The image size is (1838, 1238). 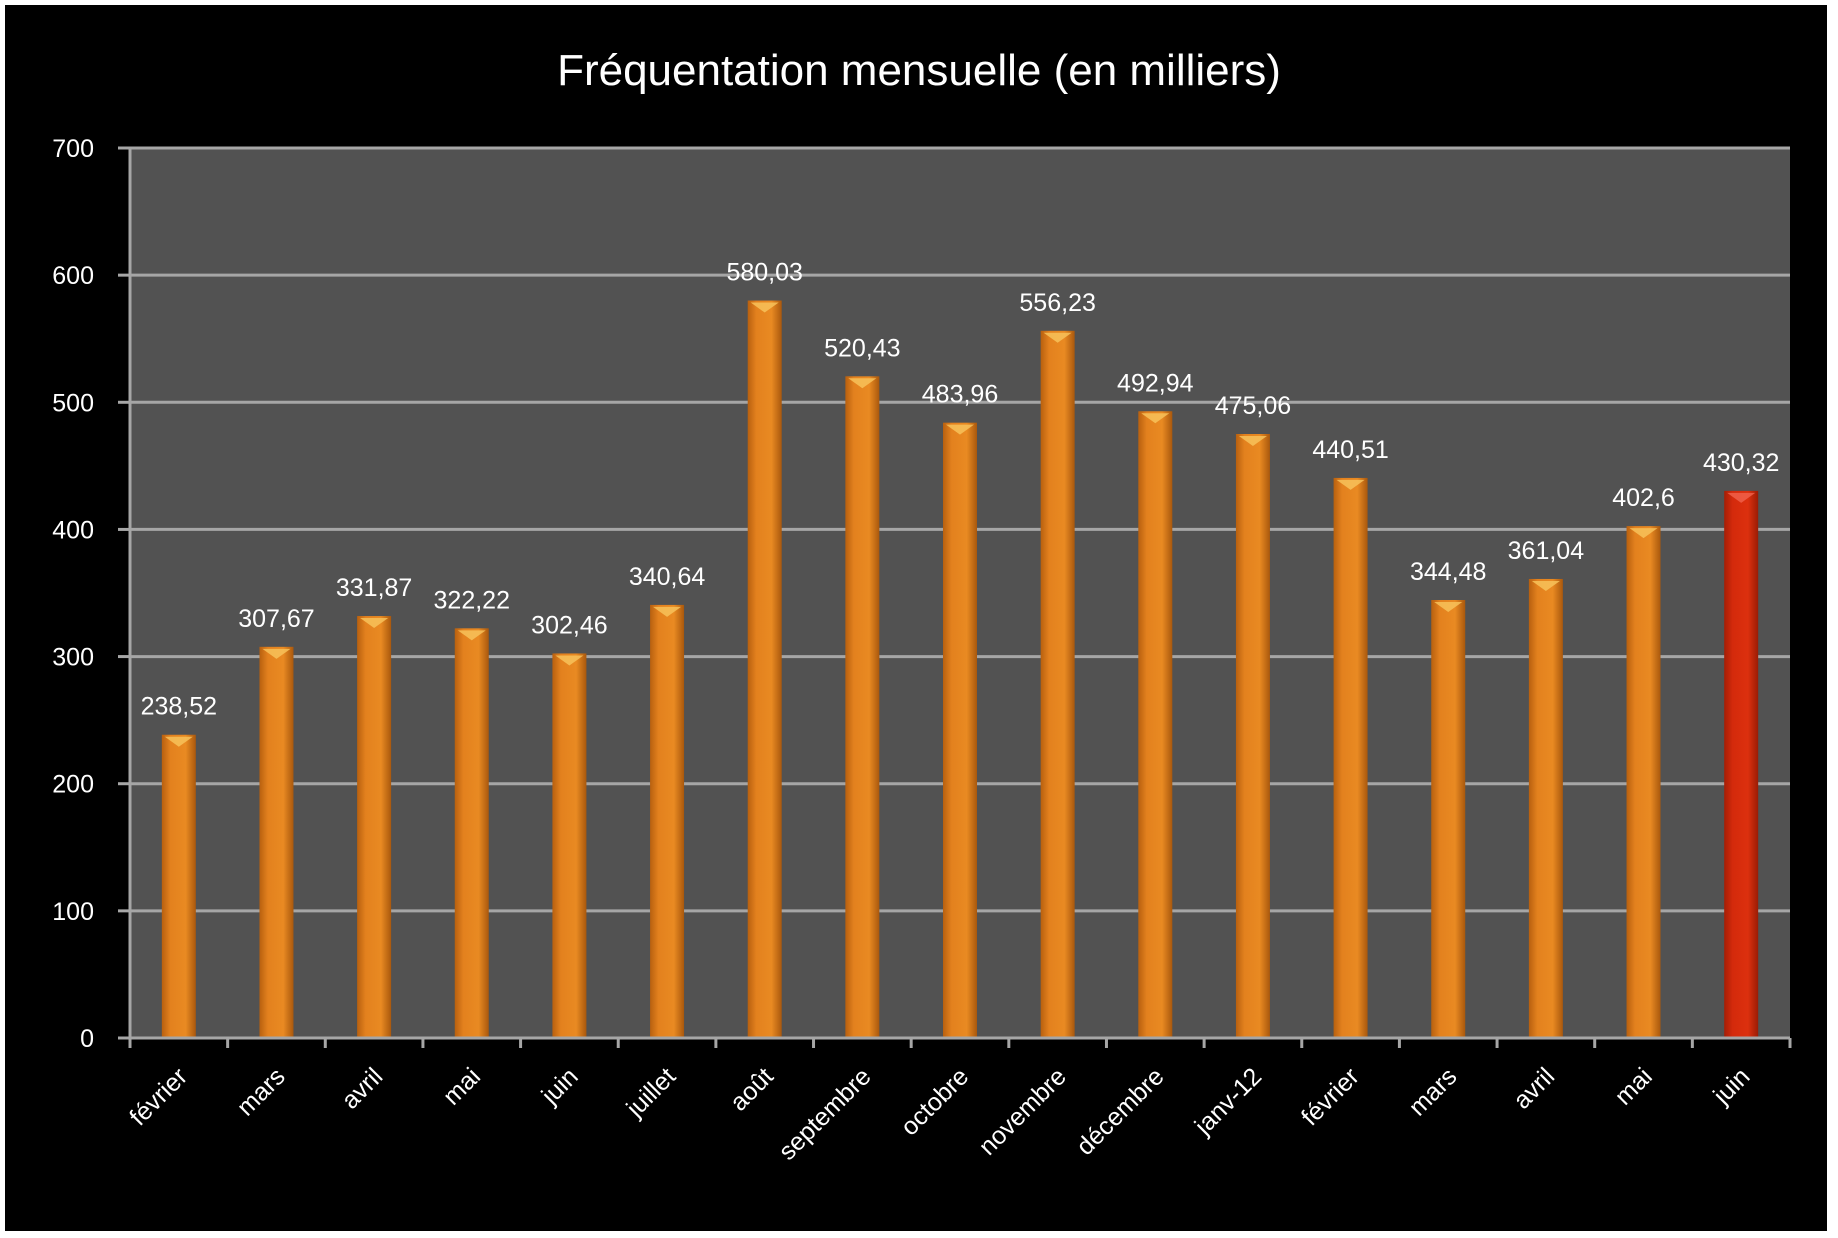 I want to click on y-tick-label: 700, so click(x=73, y=149).